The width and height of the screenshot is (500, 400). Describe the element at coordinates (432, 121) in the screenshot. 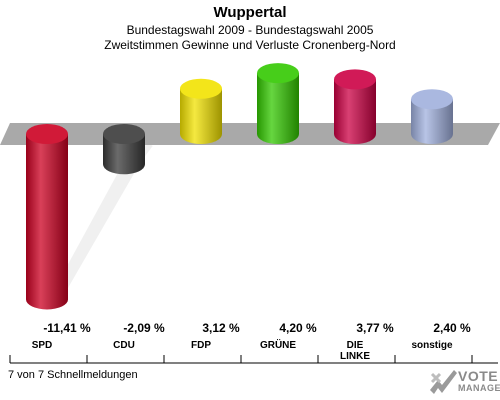

I see `bar-sonstige` at that location.